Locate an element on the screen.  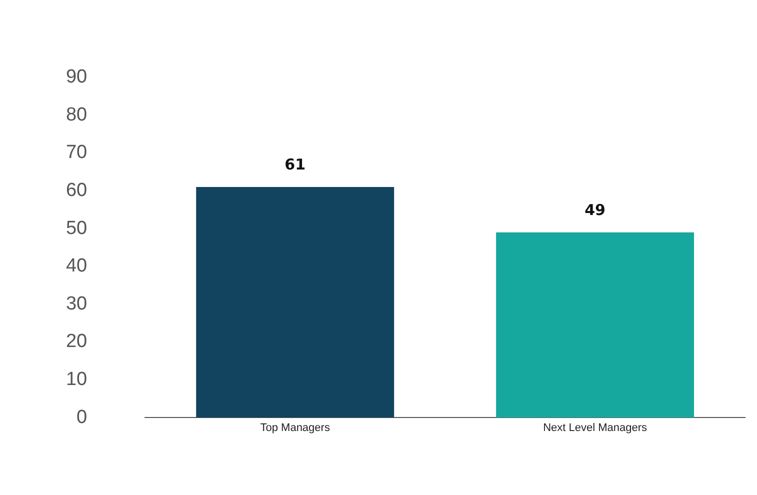
y-tick-label: 0 is located at coordinates (82, 417).